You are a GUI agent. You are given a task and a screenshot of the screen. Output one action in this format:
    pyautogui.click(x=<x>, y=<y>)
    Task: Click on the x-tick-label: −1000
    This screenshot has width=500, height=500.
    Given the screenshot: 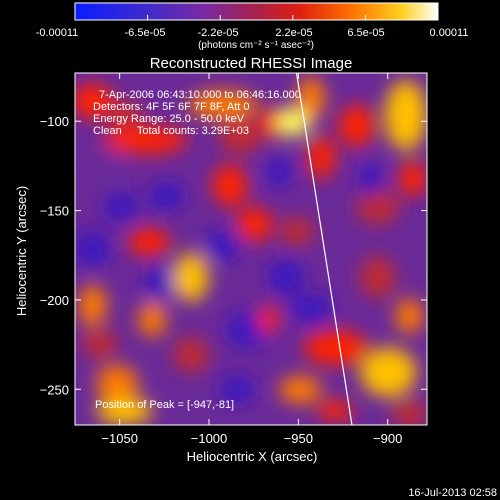 What is the action you would take?
    pyautogui.click(x=209, y=438)
    